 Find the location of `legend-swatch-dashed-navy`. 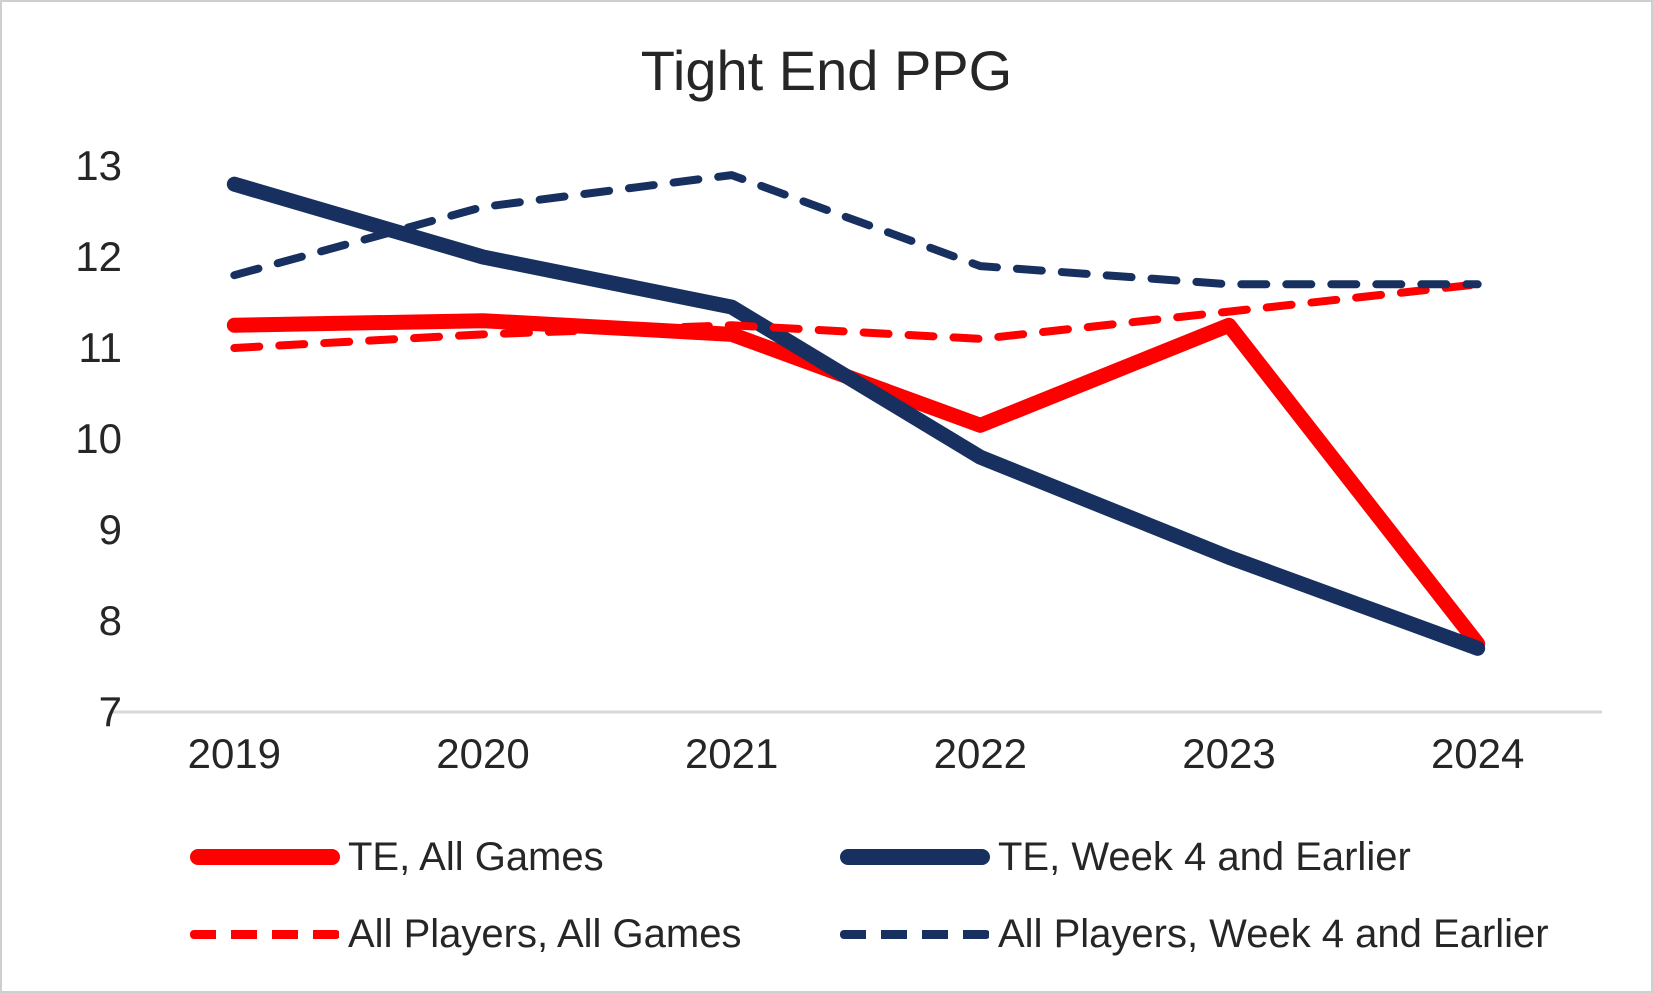

legend-swatch-dashed-navy is located at coordinates (915, 934).